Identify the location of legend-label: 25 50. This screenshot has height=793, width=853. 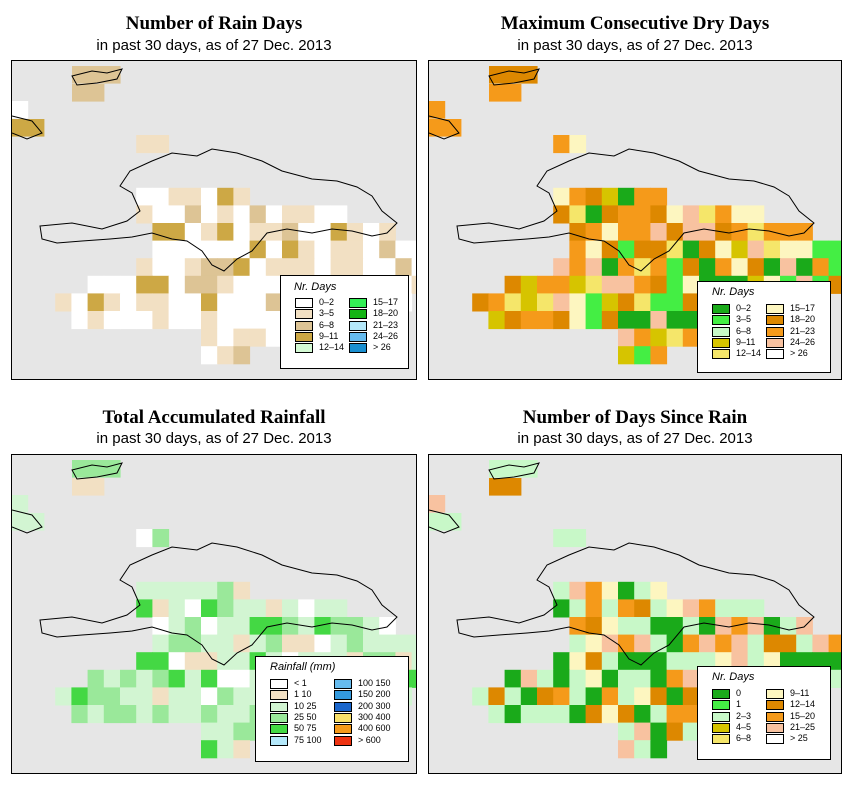
(305, 716).